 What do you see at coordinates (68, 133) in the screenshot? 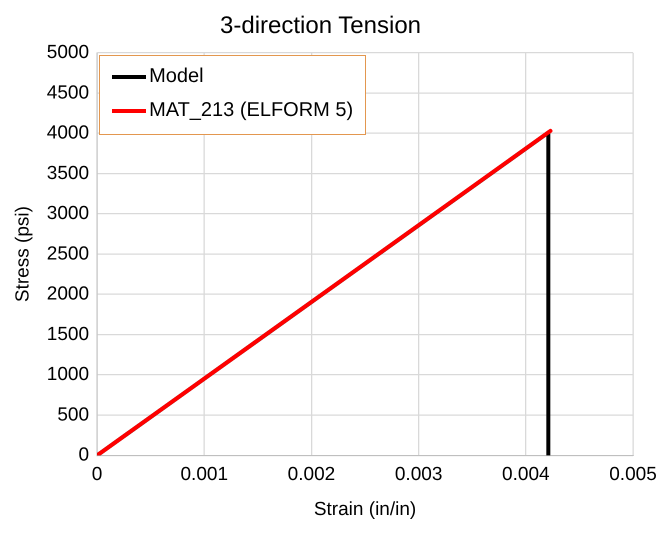
I see `y-tick-label: 4000` at bounding box center [68, 133].